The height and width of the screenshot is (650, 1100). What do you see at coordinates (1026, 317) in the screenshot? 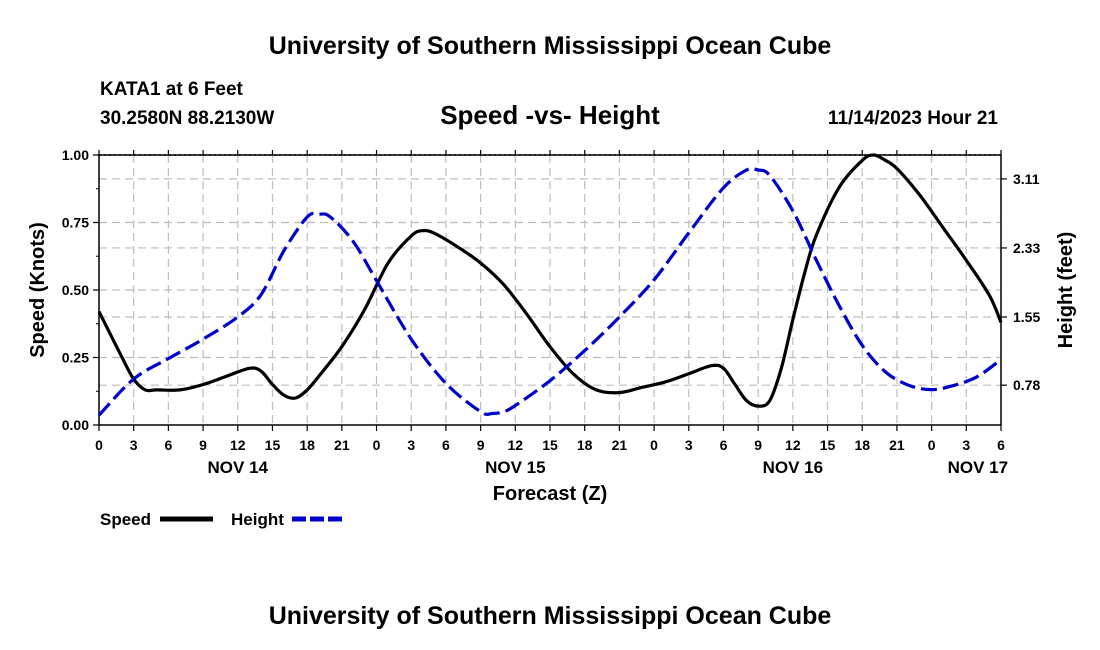
I see `y2-tick-label: 1.55` at bounding box center [1026, 317].